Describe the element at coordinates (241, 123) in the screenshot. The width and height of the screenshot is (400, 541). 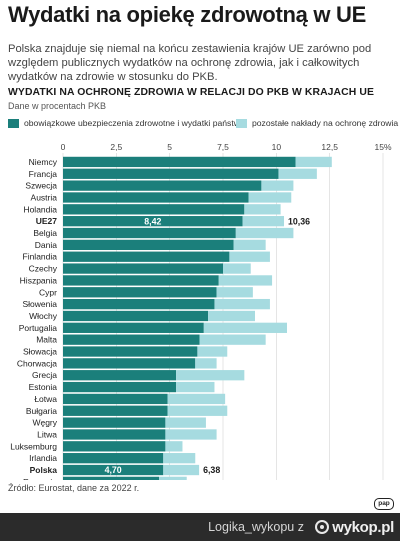
I see `legend-swatch-other` at that location.